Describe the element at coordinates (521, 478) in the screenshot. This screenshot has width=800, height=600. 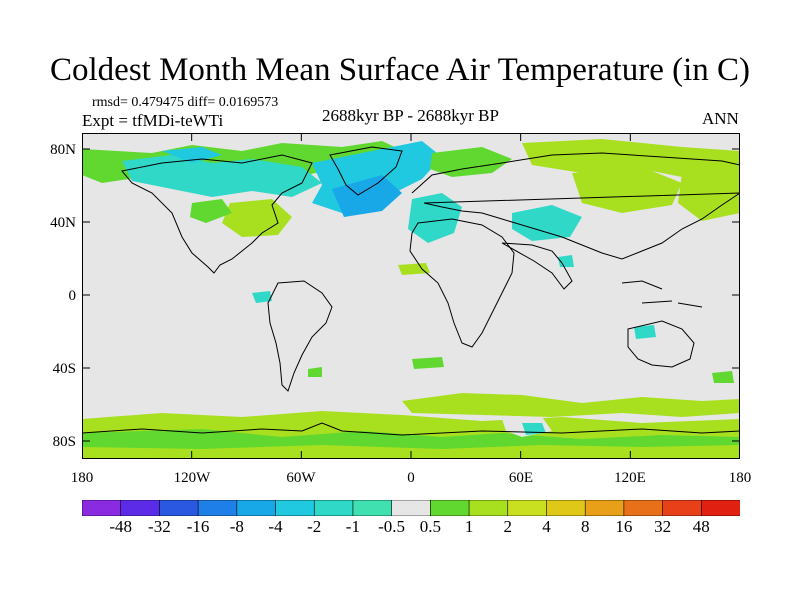
I see `lon-label-60e: 60E` at that location.